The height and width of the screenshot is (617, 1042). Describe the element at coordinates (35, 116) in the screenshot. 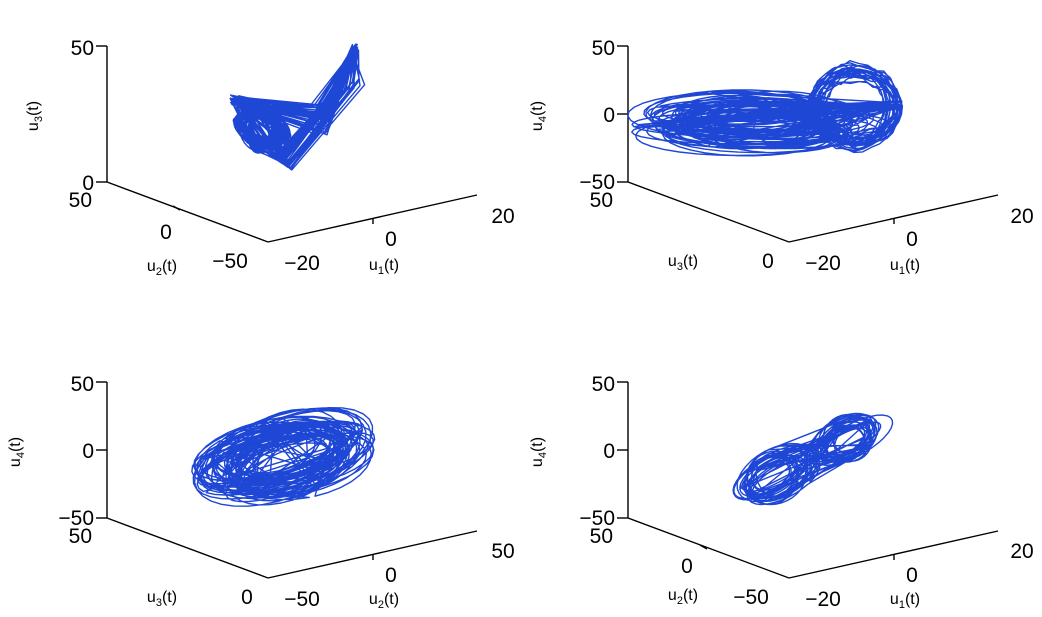

I see `z-axis-label: u3(t)` at that location.